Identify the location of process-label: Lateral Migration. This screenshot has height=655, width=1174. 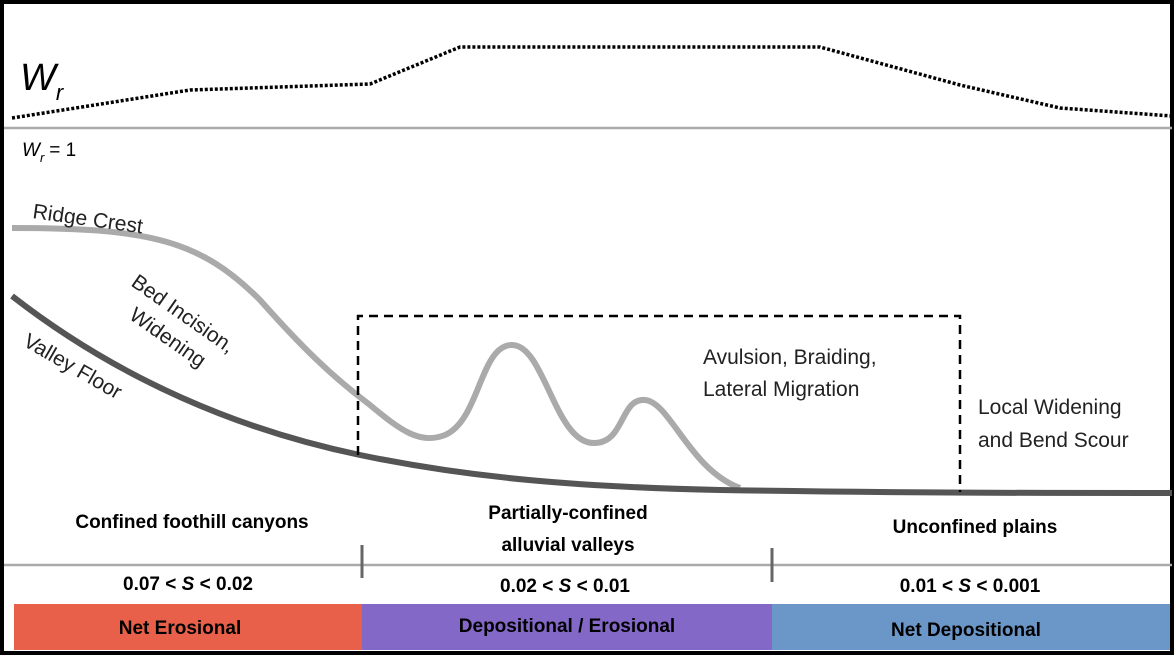
(781, 389).